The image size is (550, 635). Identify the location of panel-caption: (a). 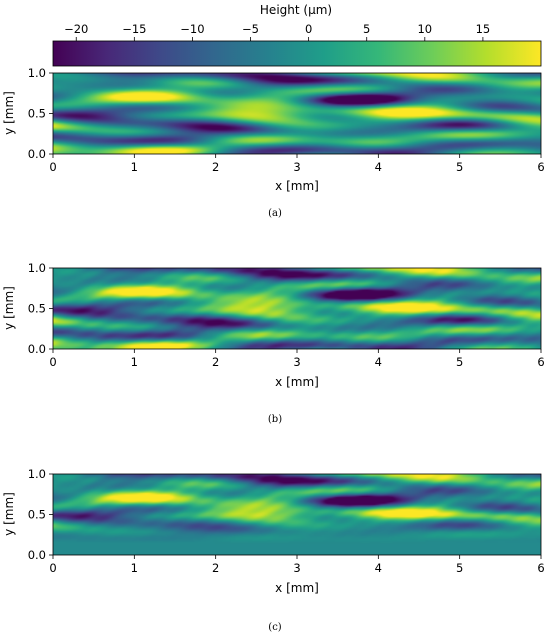
(275, 213).